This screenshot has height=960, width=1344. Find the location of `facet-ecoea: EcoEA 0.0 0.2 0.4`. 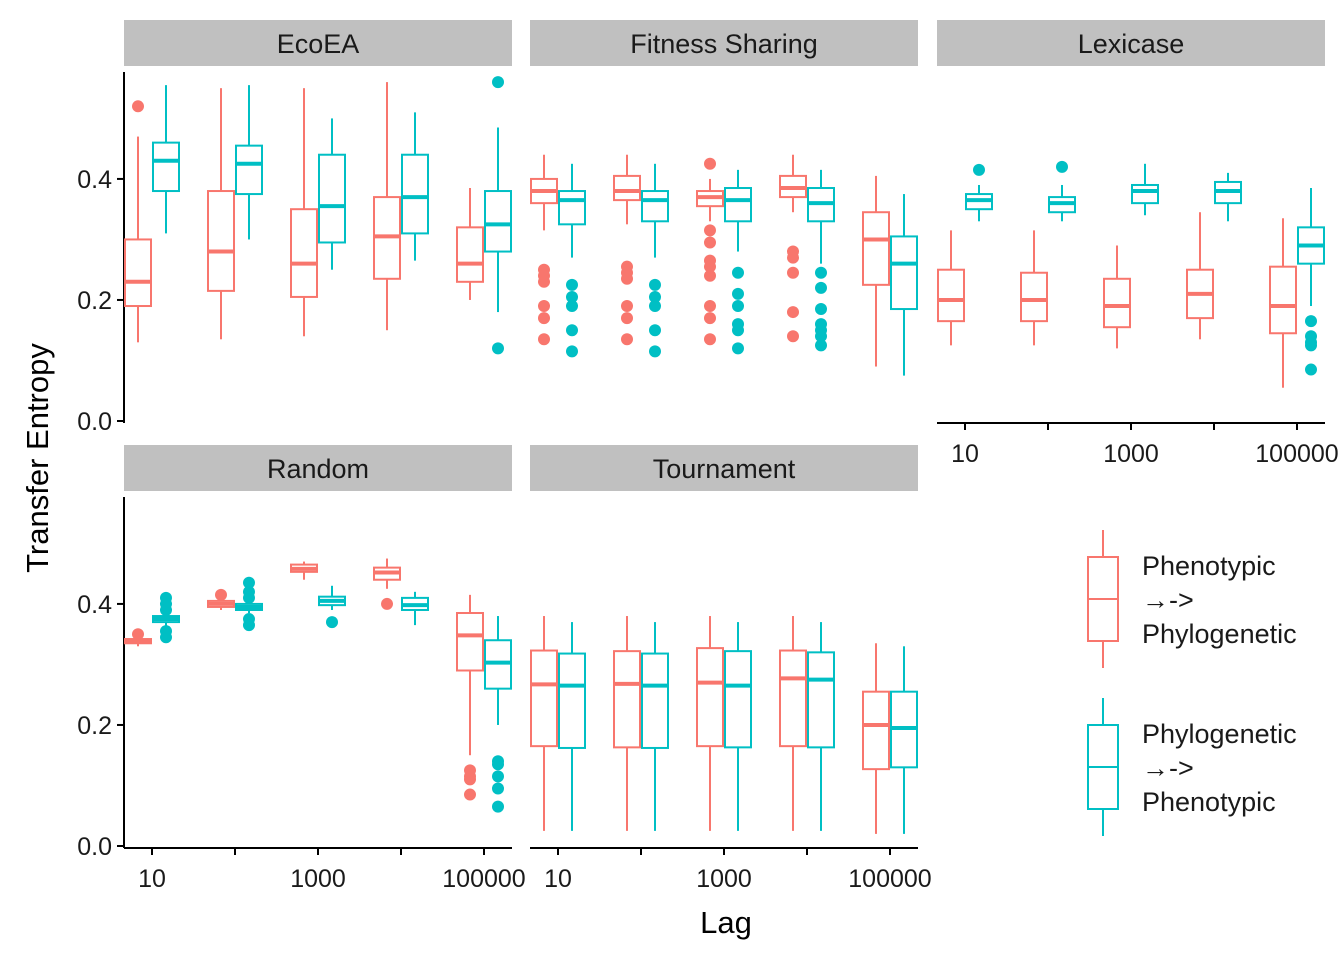

facet-ecoea: EcoEA 0.0 0.2 0.4 is located at coordinates (294, 228).